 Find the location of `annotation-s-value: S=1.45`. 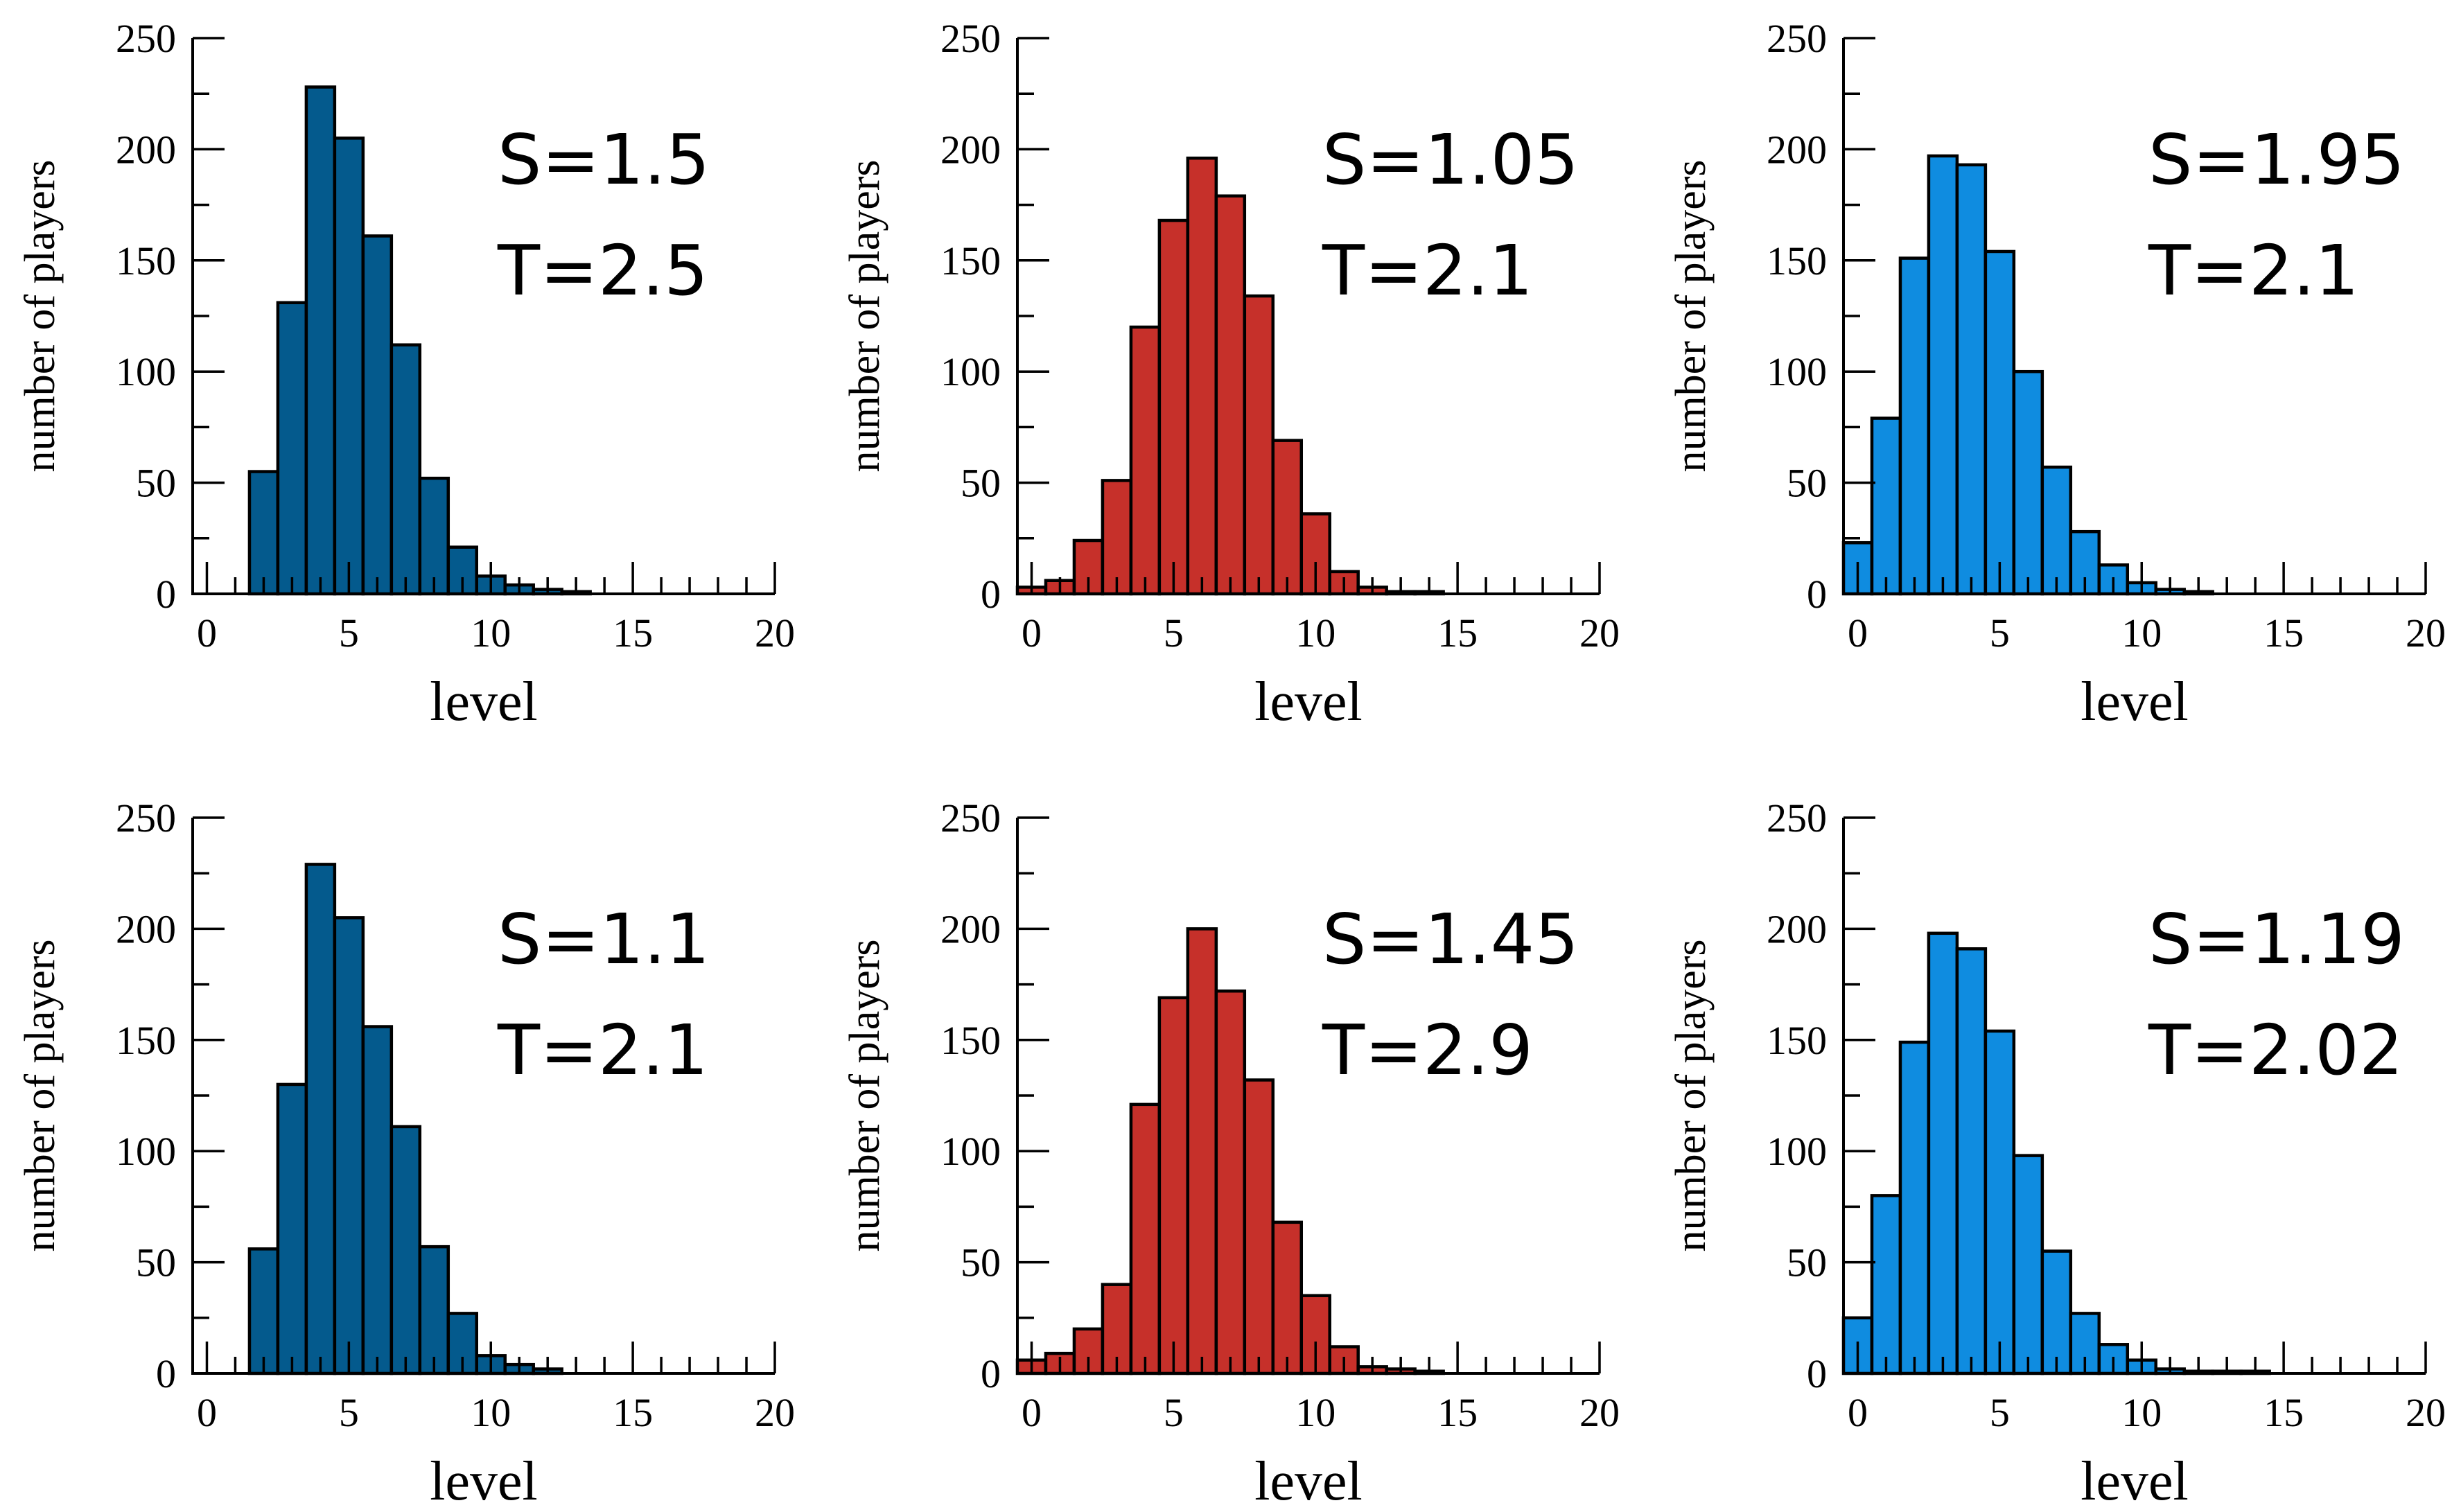

annotation-s-value: S=1.45 is located at coordinates (1451, 939).